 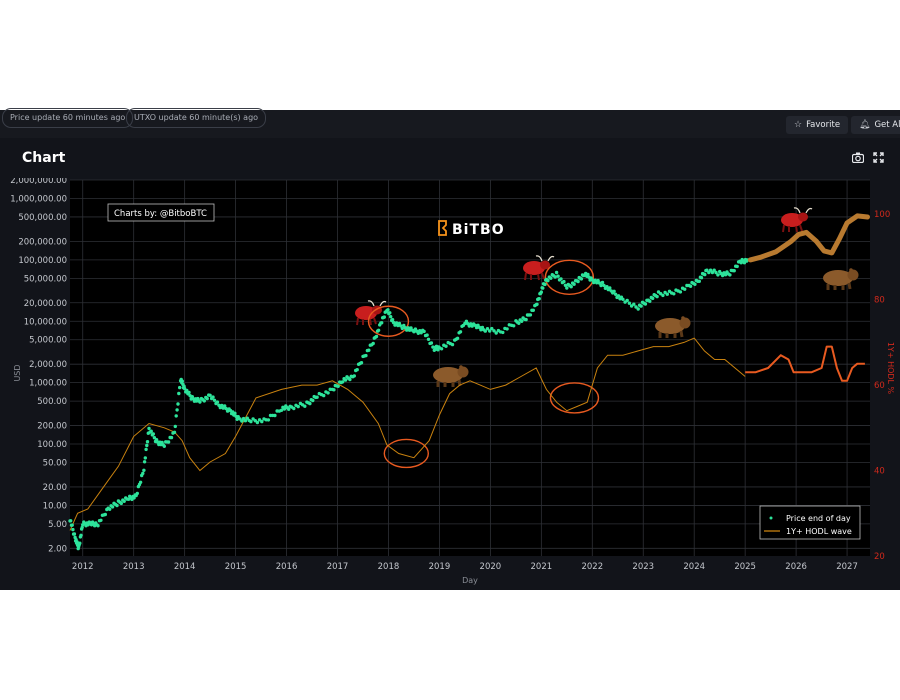 I want to click on x-axis-label: Day, so click(x=470, y=580).